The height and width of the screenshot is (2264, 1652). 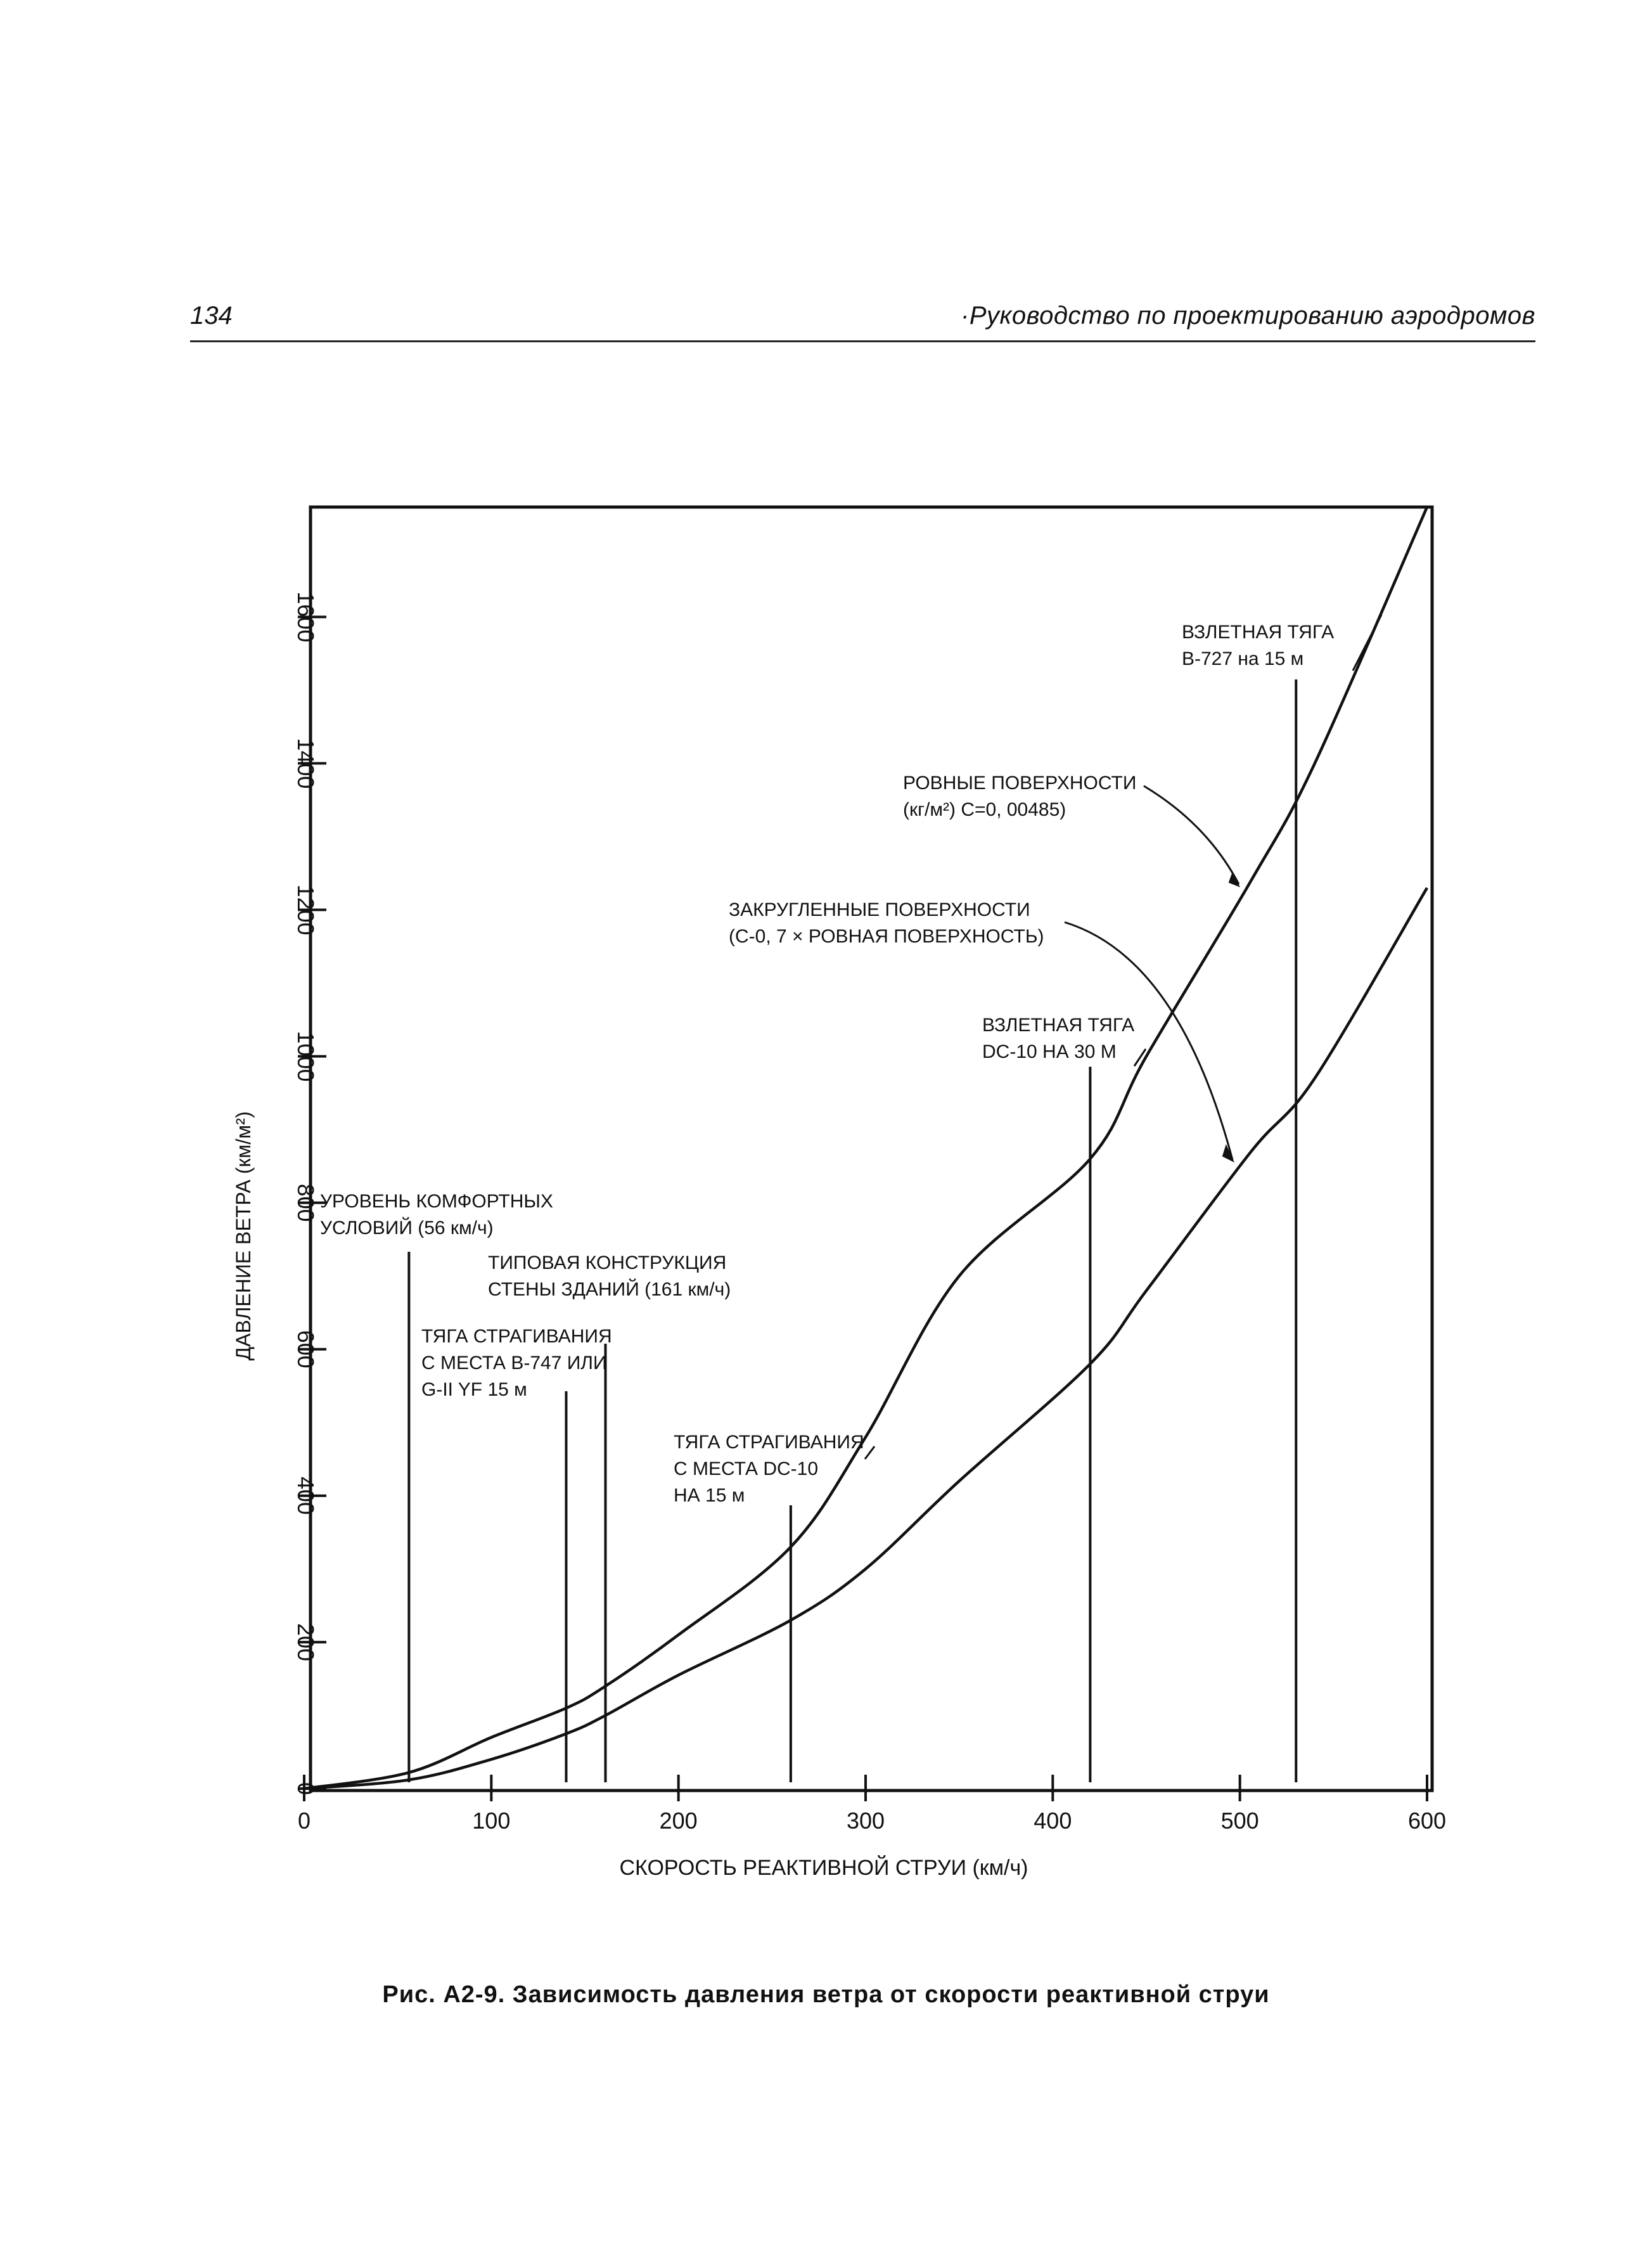 What do you see at coordinates (306, 763) in the screenshot?
I see `y-tick-label: 1400` at bounding box center [306, 763].